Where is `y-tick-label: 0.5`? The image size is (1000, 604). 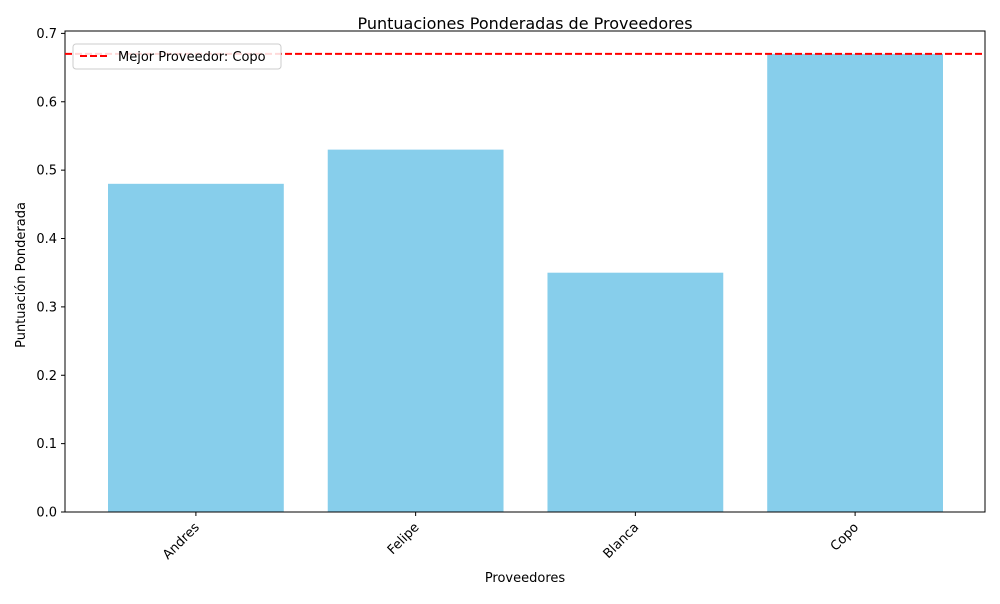 y-tick-label: 0.5 is located at coordinates (46, 171).